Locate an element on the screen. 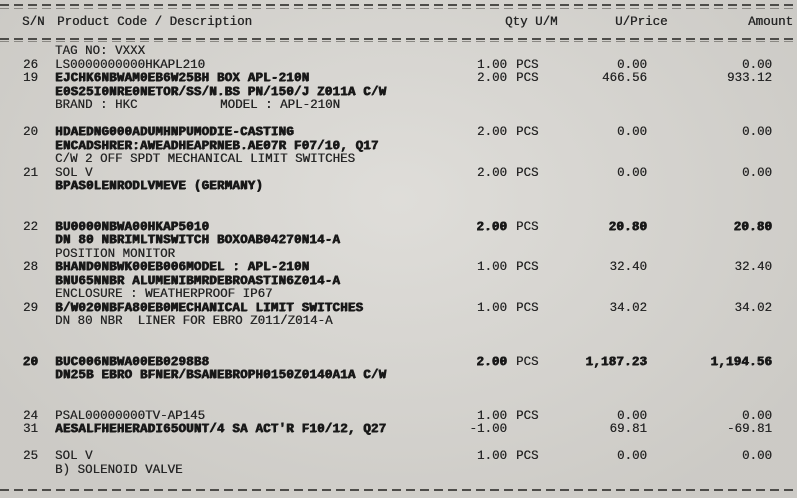 Image resolution: width=797 pixels, height=498 pixels. sn-cell: 26 is located at coordinates (30, 64).